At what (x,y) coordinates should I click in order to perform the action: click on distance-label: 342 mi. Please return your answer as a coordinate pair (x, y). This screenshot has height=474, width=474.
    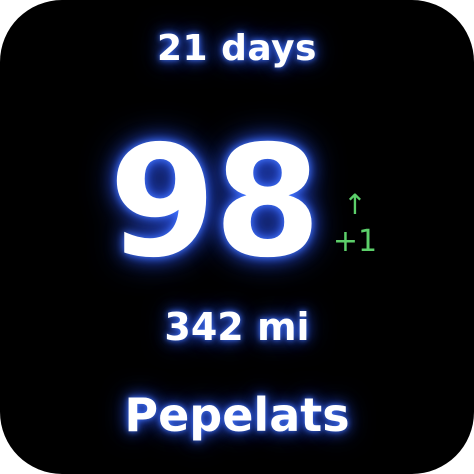
    Looking at the image, I should click on (237, 327).